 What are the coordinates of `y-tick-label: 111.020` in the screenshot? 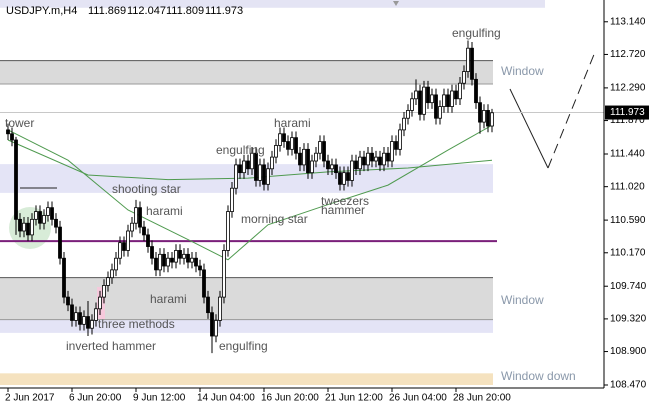 It's located at (627, 186).